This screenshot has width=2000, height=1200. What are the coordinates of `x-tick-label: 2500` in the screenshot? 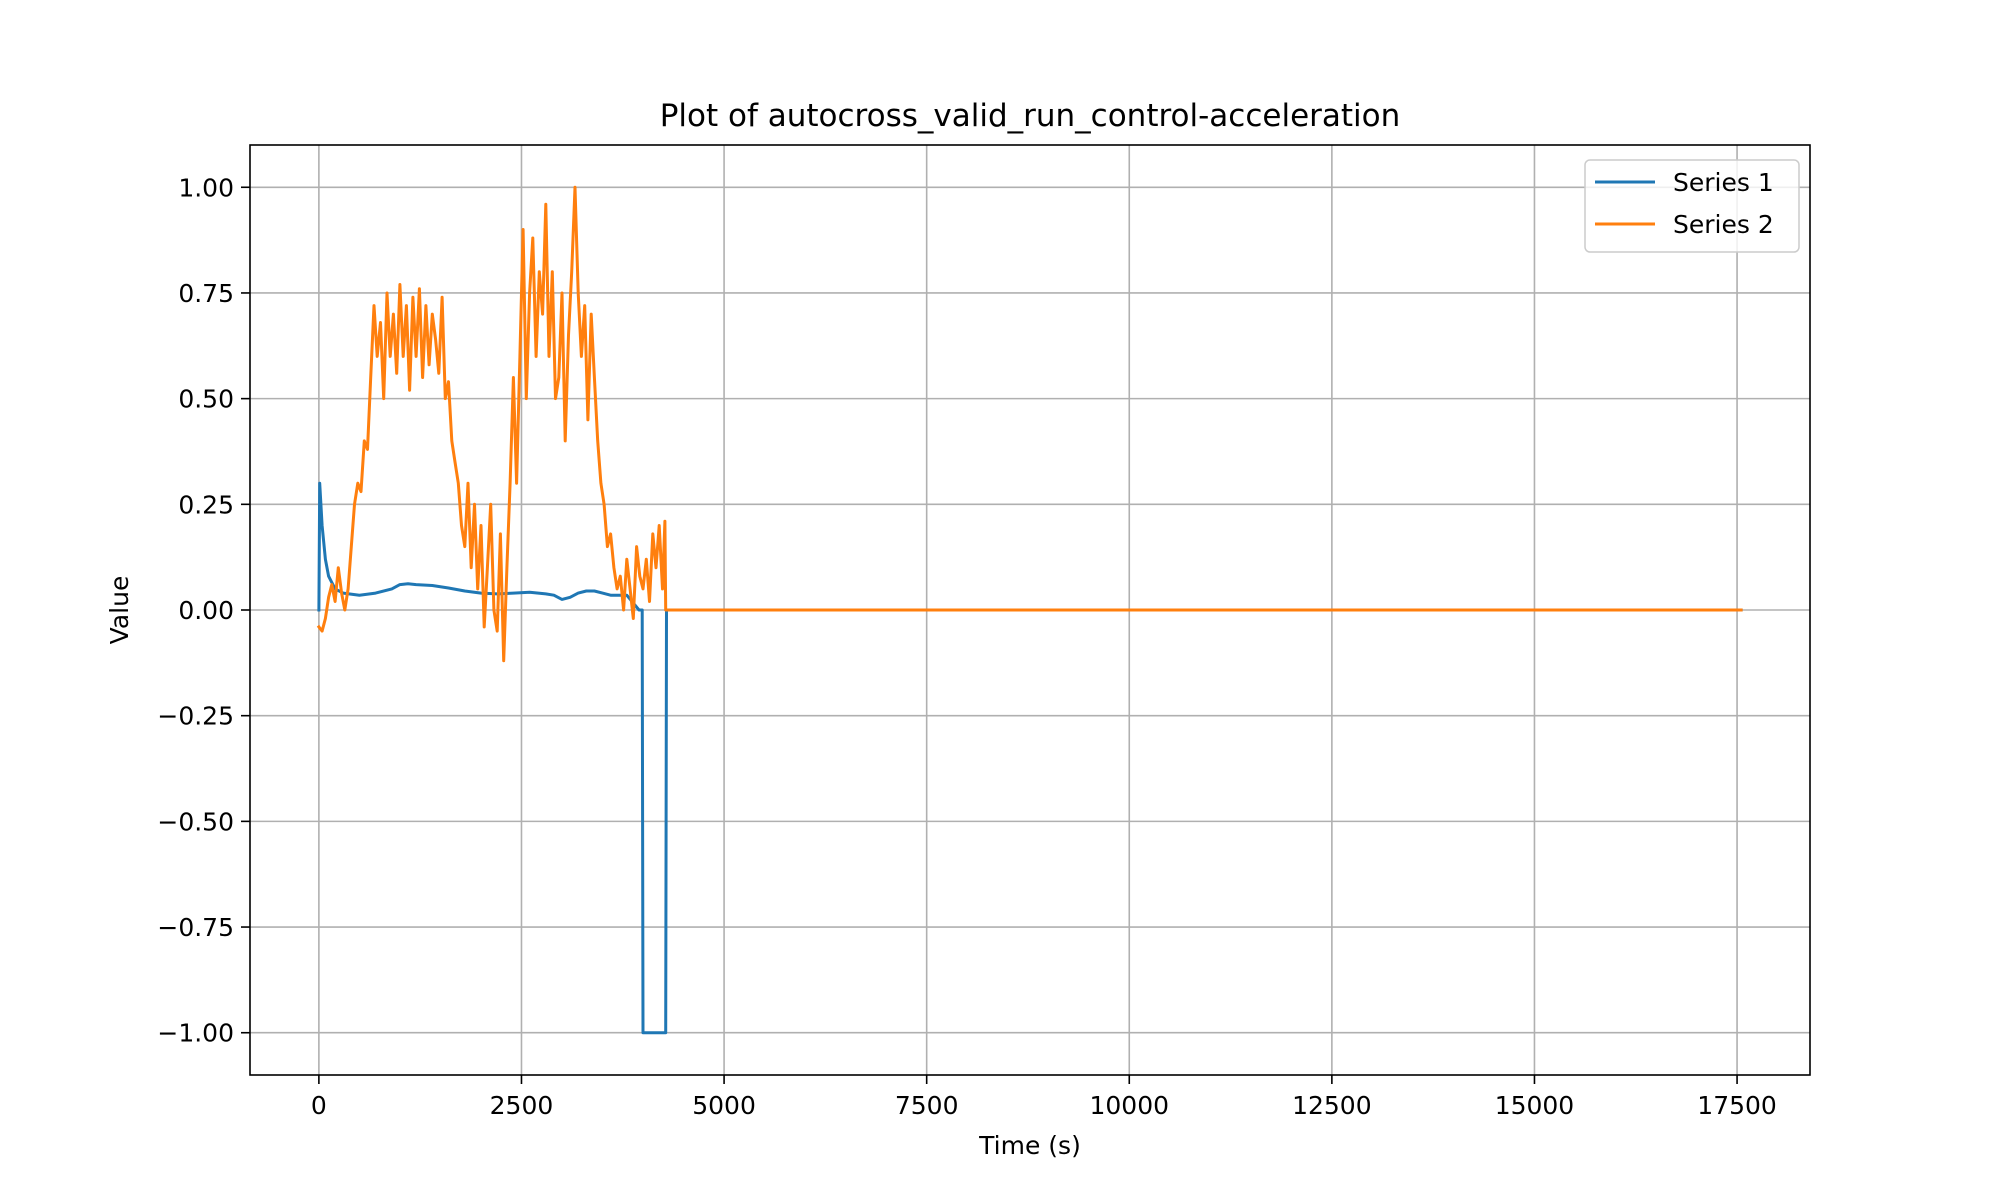 It's located at (522, 1105).